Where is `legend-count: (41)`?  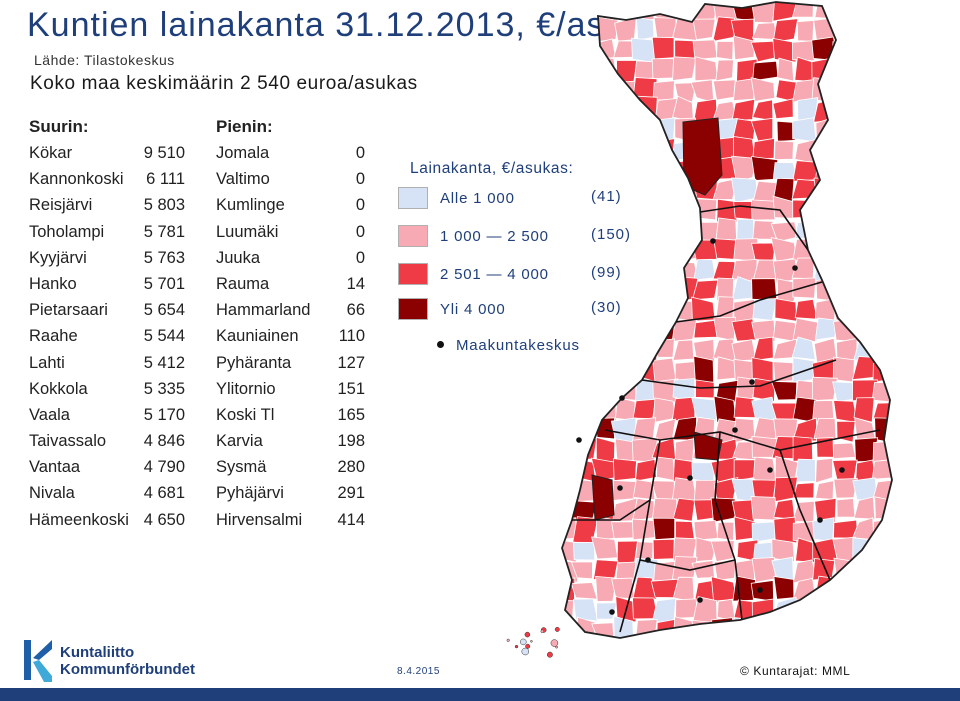 legend-count: (41) is located at coordinates (606, 196).